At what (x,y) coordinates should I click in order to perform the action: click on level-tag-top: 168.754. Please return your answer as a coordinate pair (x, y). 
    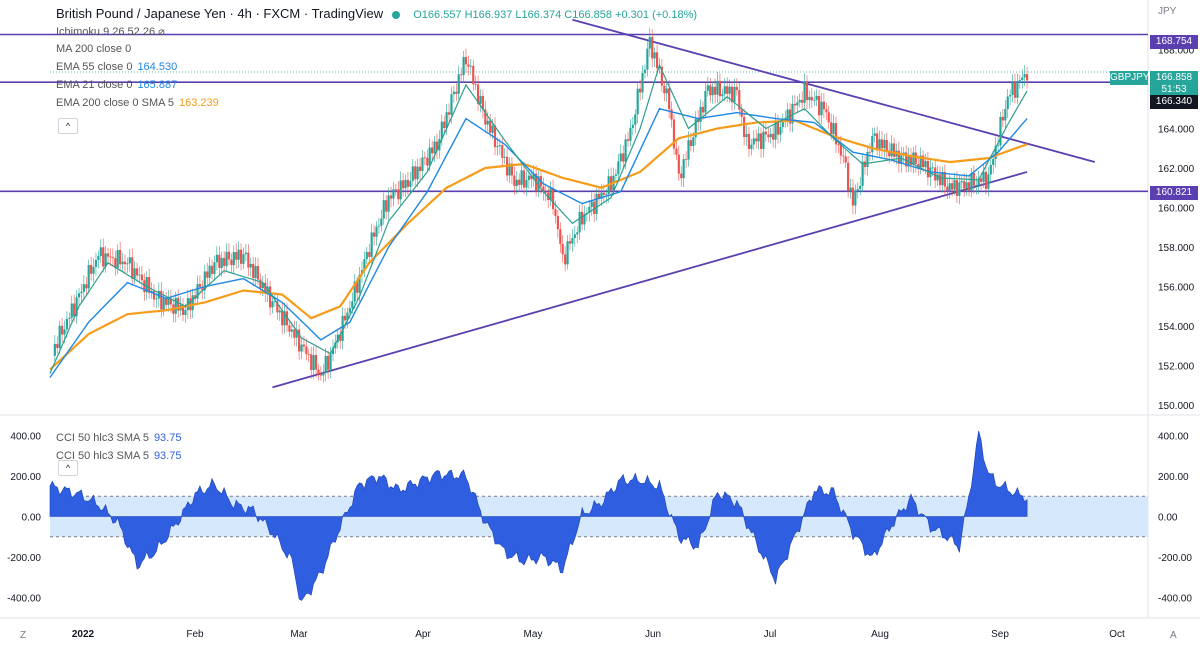
    Looking at the image, I should click on (1174, 42).